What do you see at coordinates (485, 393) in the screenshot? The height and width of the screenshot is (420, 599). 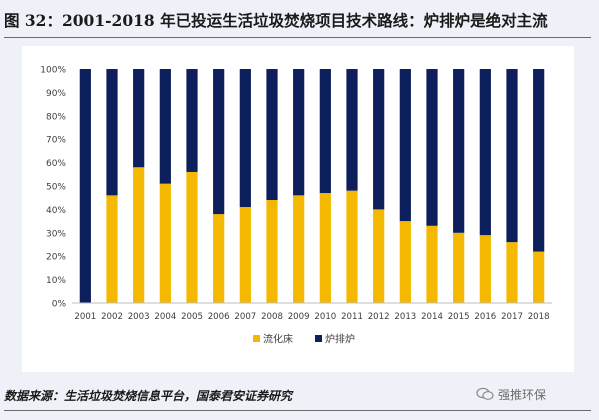 I see `wechat-icon` at bounding box center [485, 393].